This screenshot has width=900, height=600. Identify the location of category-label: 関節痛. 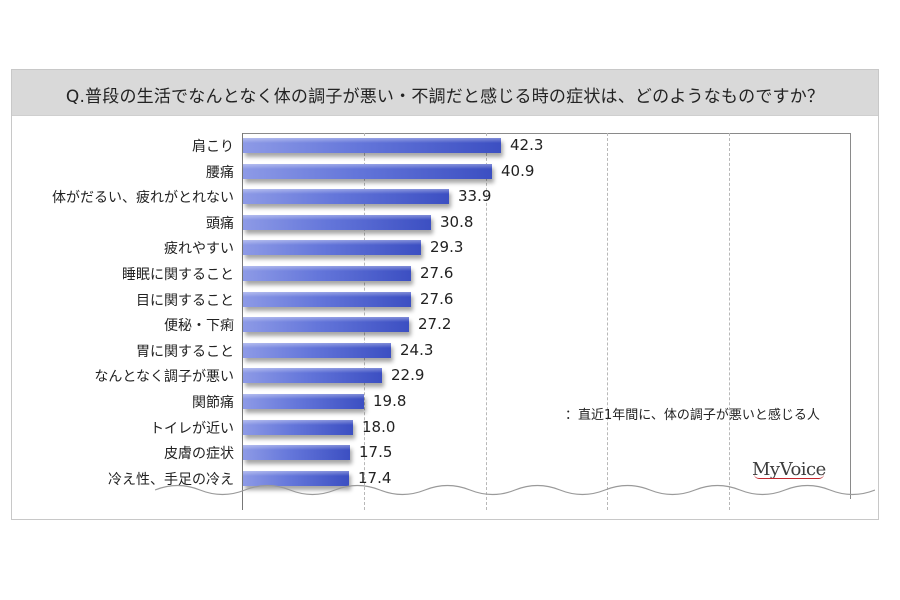
(213, 403).